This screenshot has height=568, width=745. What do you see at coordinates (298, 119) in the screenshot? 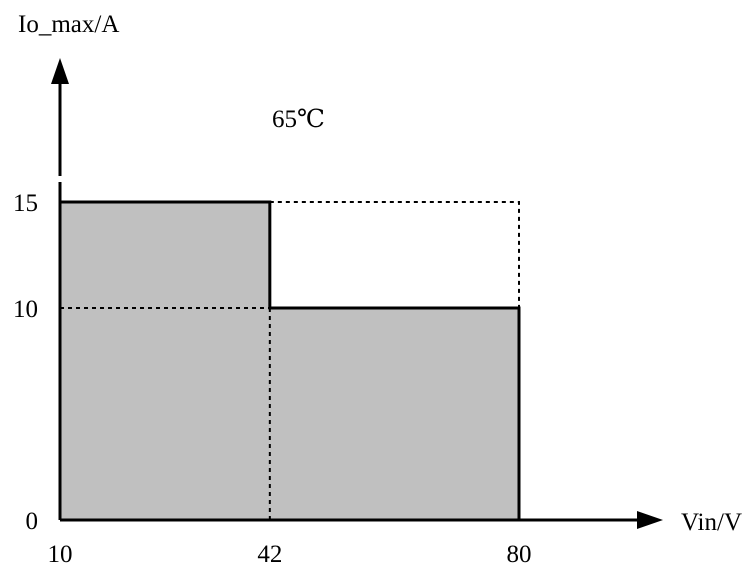
I see `temperature-annotation: 65℃` at bounding box center [298, 119].